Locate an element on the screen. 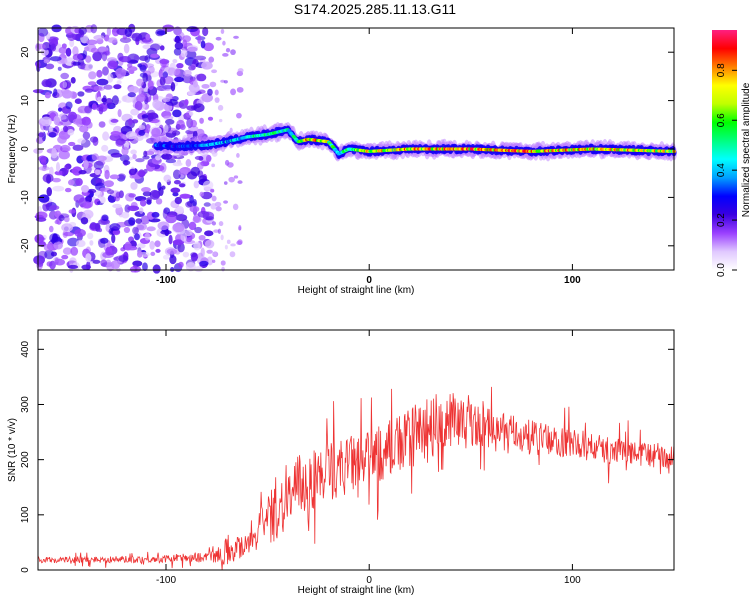 The width and height of the screenshot is (750, 600). y-tick-label: 100 is located at coordinates (25, 514).